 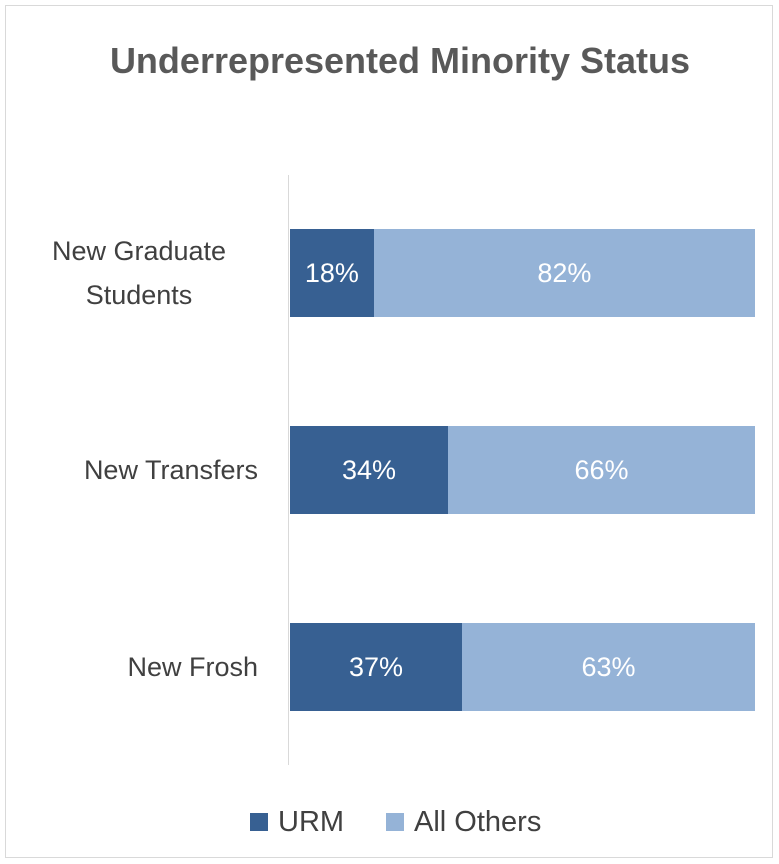 I want to click on y-tick-label: New Frosh, so click(x=139, y=667).